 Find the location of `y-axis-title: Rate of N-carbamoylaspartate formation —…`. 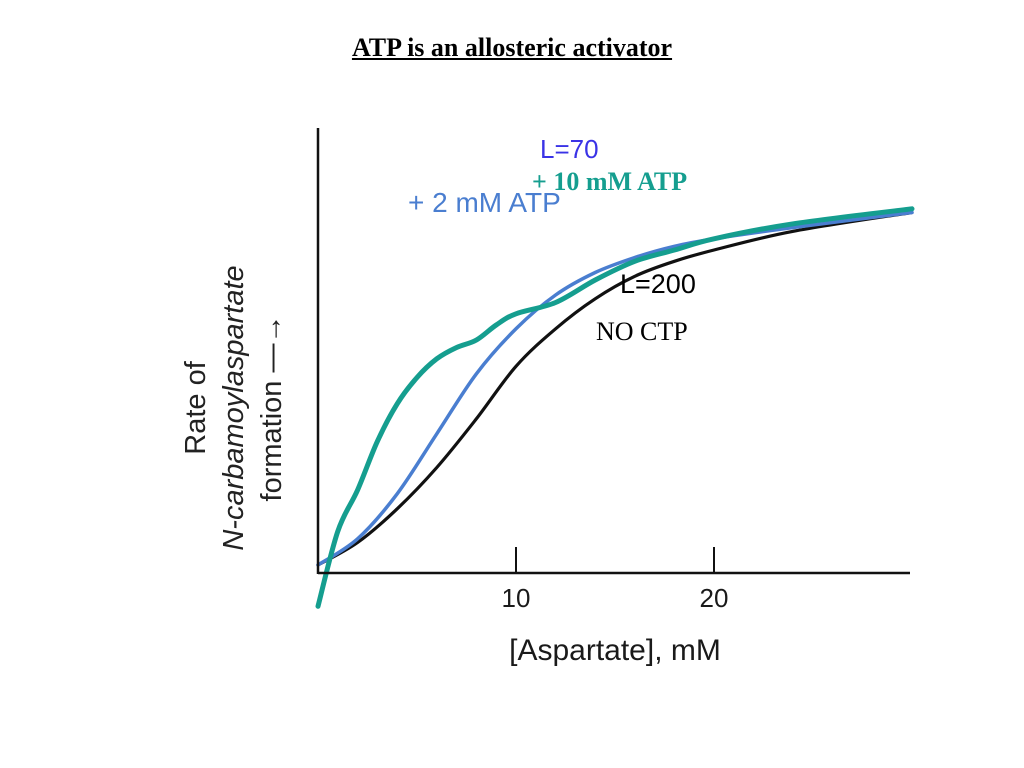

y-axis-title: Rate of N-carbamoylaspartate formation —… is located at coordinates (234, 407).